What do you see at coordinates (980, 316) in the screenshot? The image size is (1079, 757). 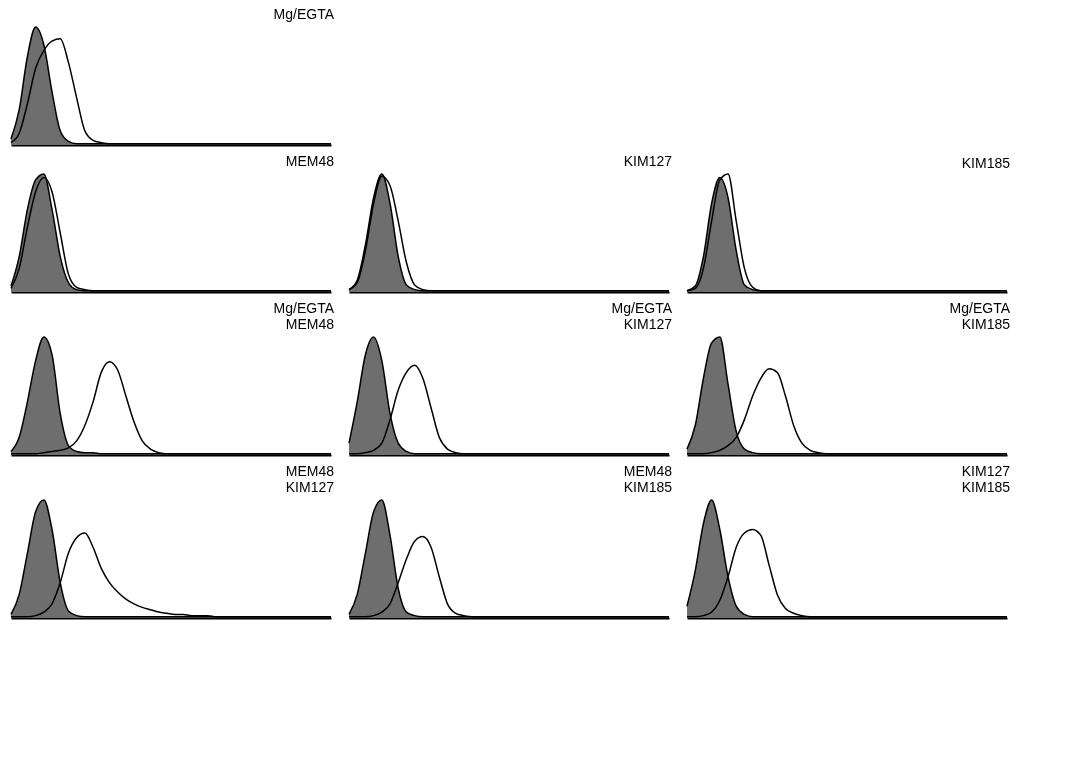 I see `chart-title: Mg/EGTA KIM185` at bounding box center [980, 316].